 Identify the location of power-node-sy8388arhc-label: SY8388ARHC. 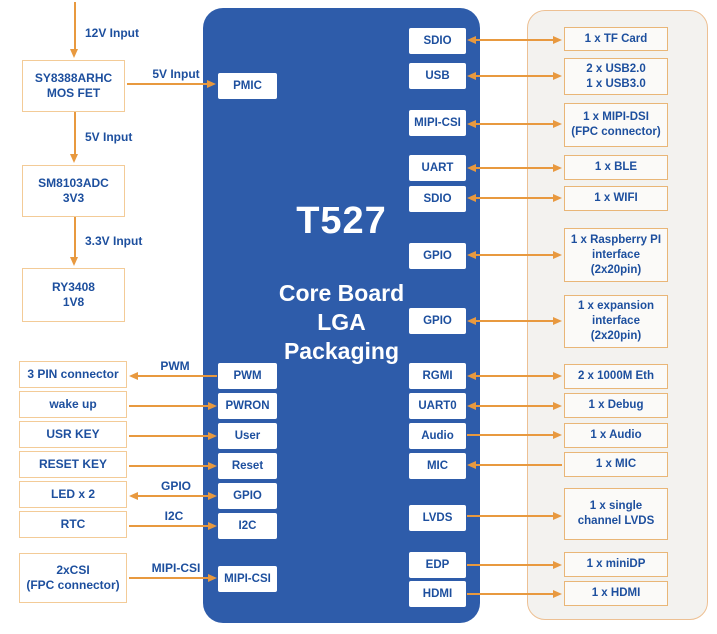
(73, 78).